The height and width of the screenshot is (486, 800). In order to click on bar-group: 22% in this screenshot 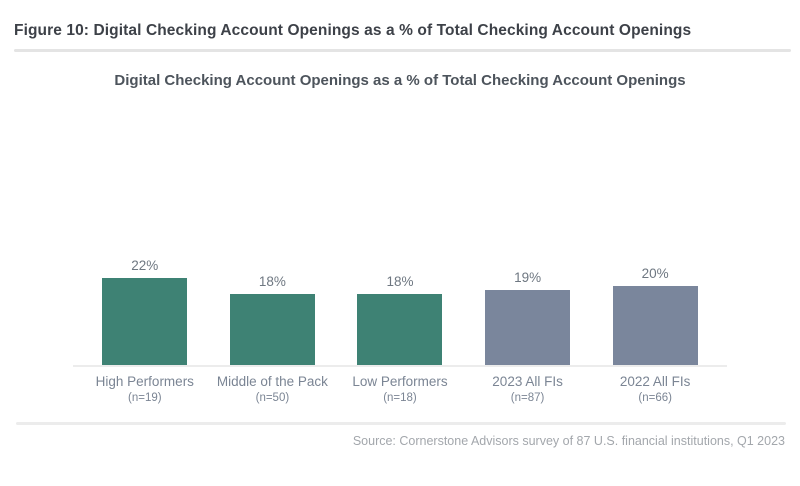, I will do `click(145, 311)`.